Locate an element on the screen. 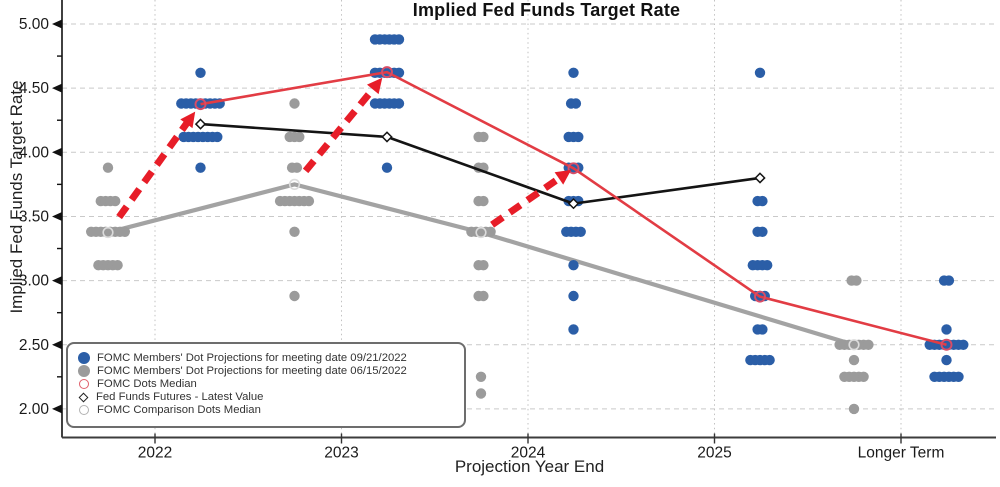 The height and width of the screenshot is (487, 1000). legend-label: FOMC Dots Median is located at coordinates (147, 383).